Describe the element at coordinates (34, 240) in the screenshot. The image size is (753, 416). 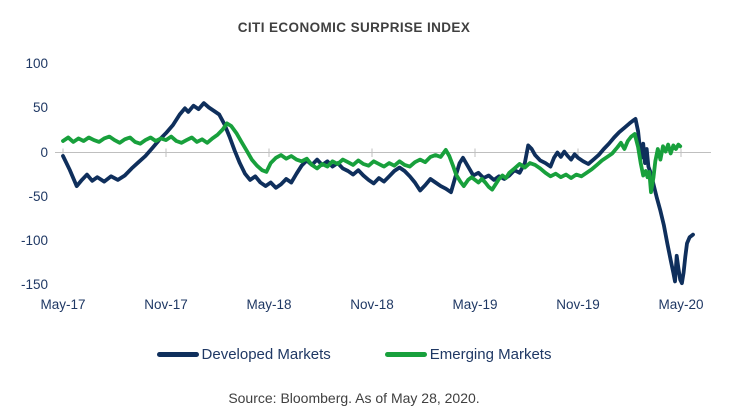
I see `y-axis-tick-label: -100` at that location.